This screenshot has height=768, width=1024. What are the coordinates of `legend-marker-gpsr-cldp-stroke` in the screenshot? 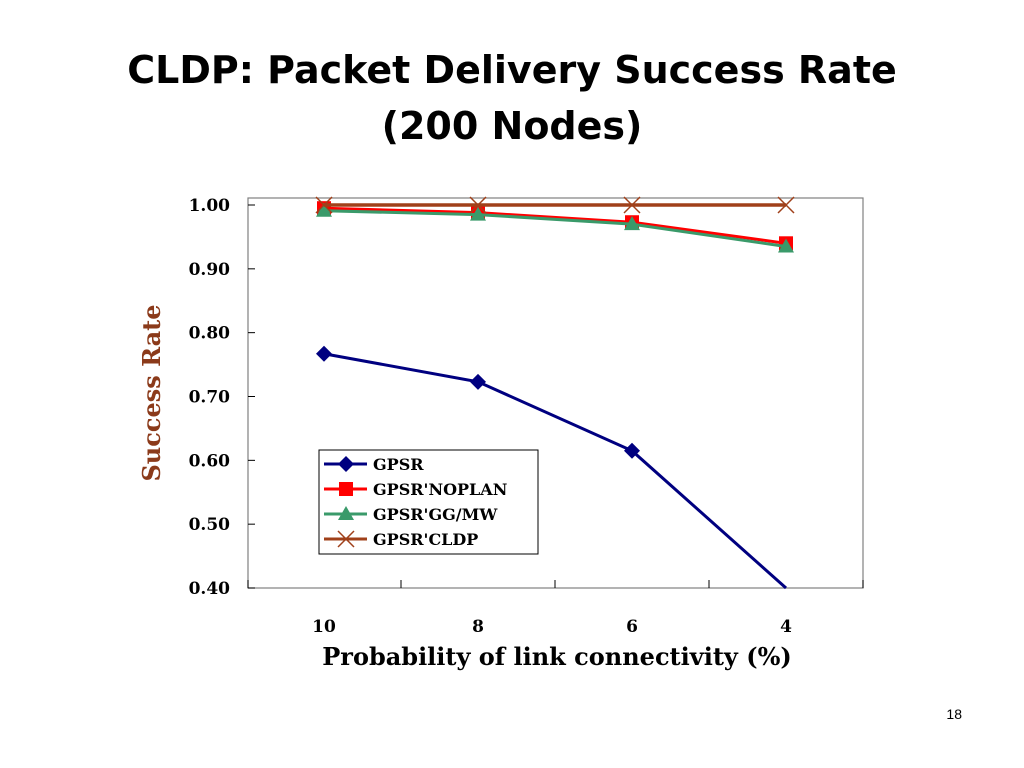 It's located at (346, 539).